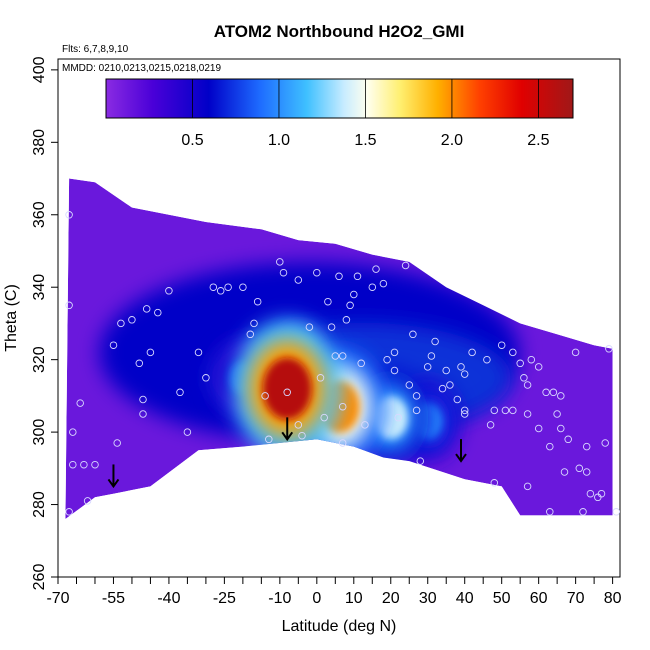 The width and height of the screenshot is (650, 650). What do you see at coordinates (287, 453) in the screenshot?
I see `tropopause-arrows` at bounding box center [287, 453].